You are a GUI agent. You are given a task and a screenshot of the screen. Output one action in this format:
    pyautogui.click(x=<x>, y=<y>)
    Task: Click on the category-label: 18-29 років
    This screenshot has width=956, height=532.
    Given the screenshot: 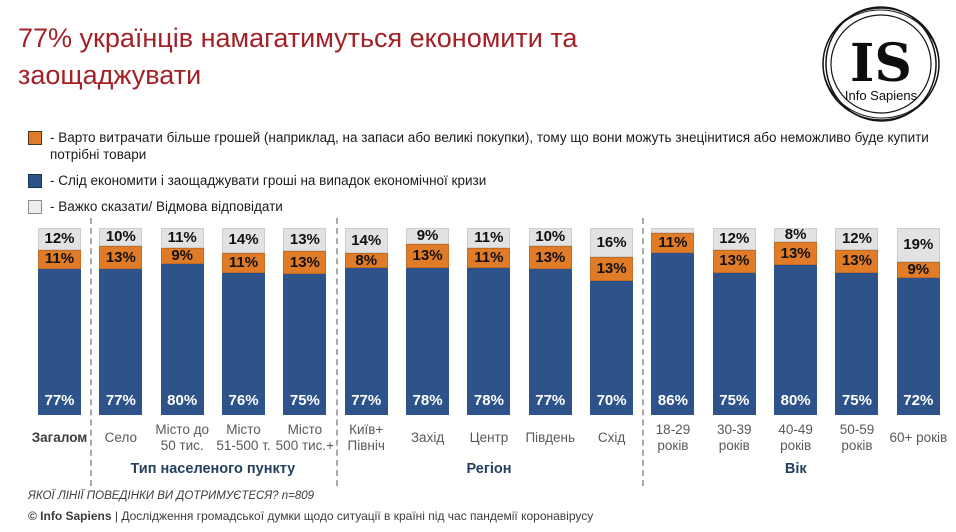 What is the action you would take?
    pyautogui.click(x=672, y=438)
    